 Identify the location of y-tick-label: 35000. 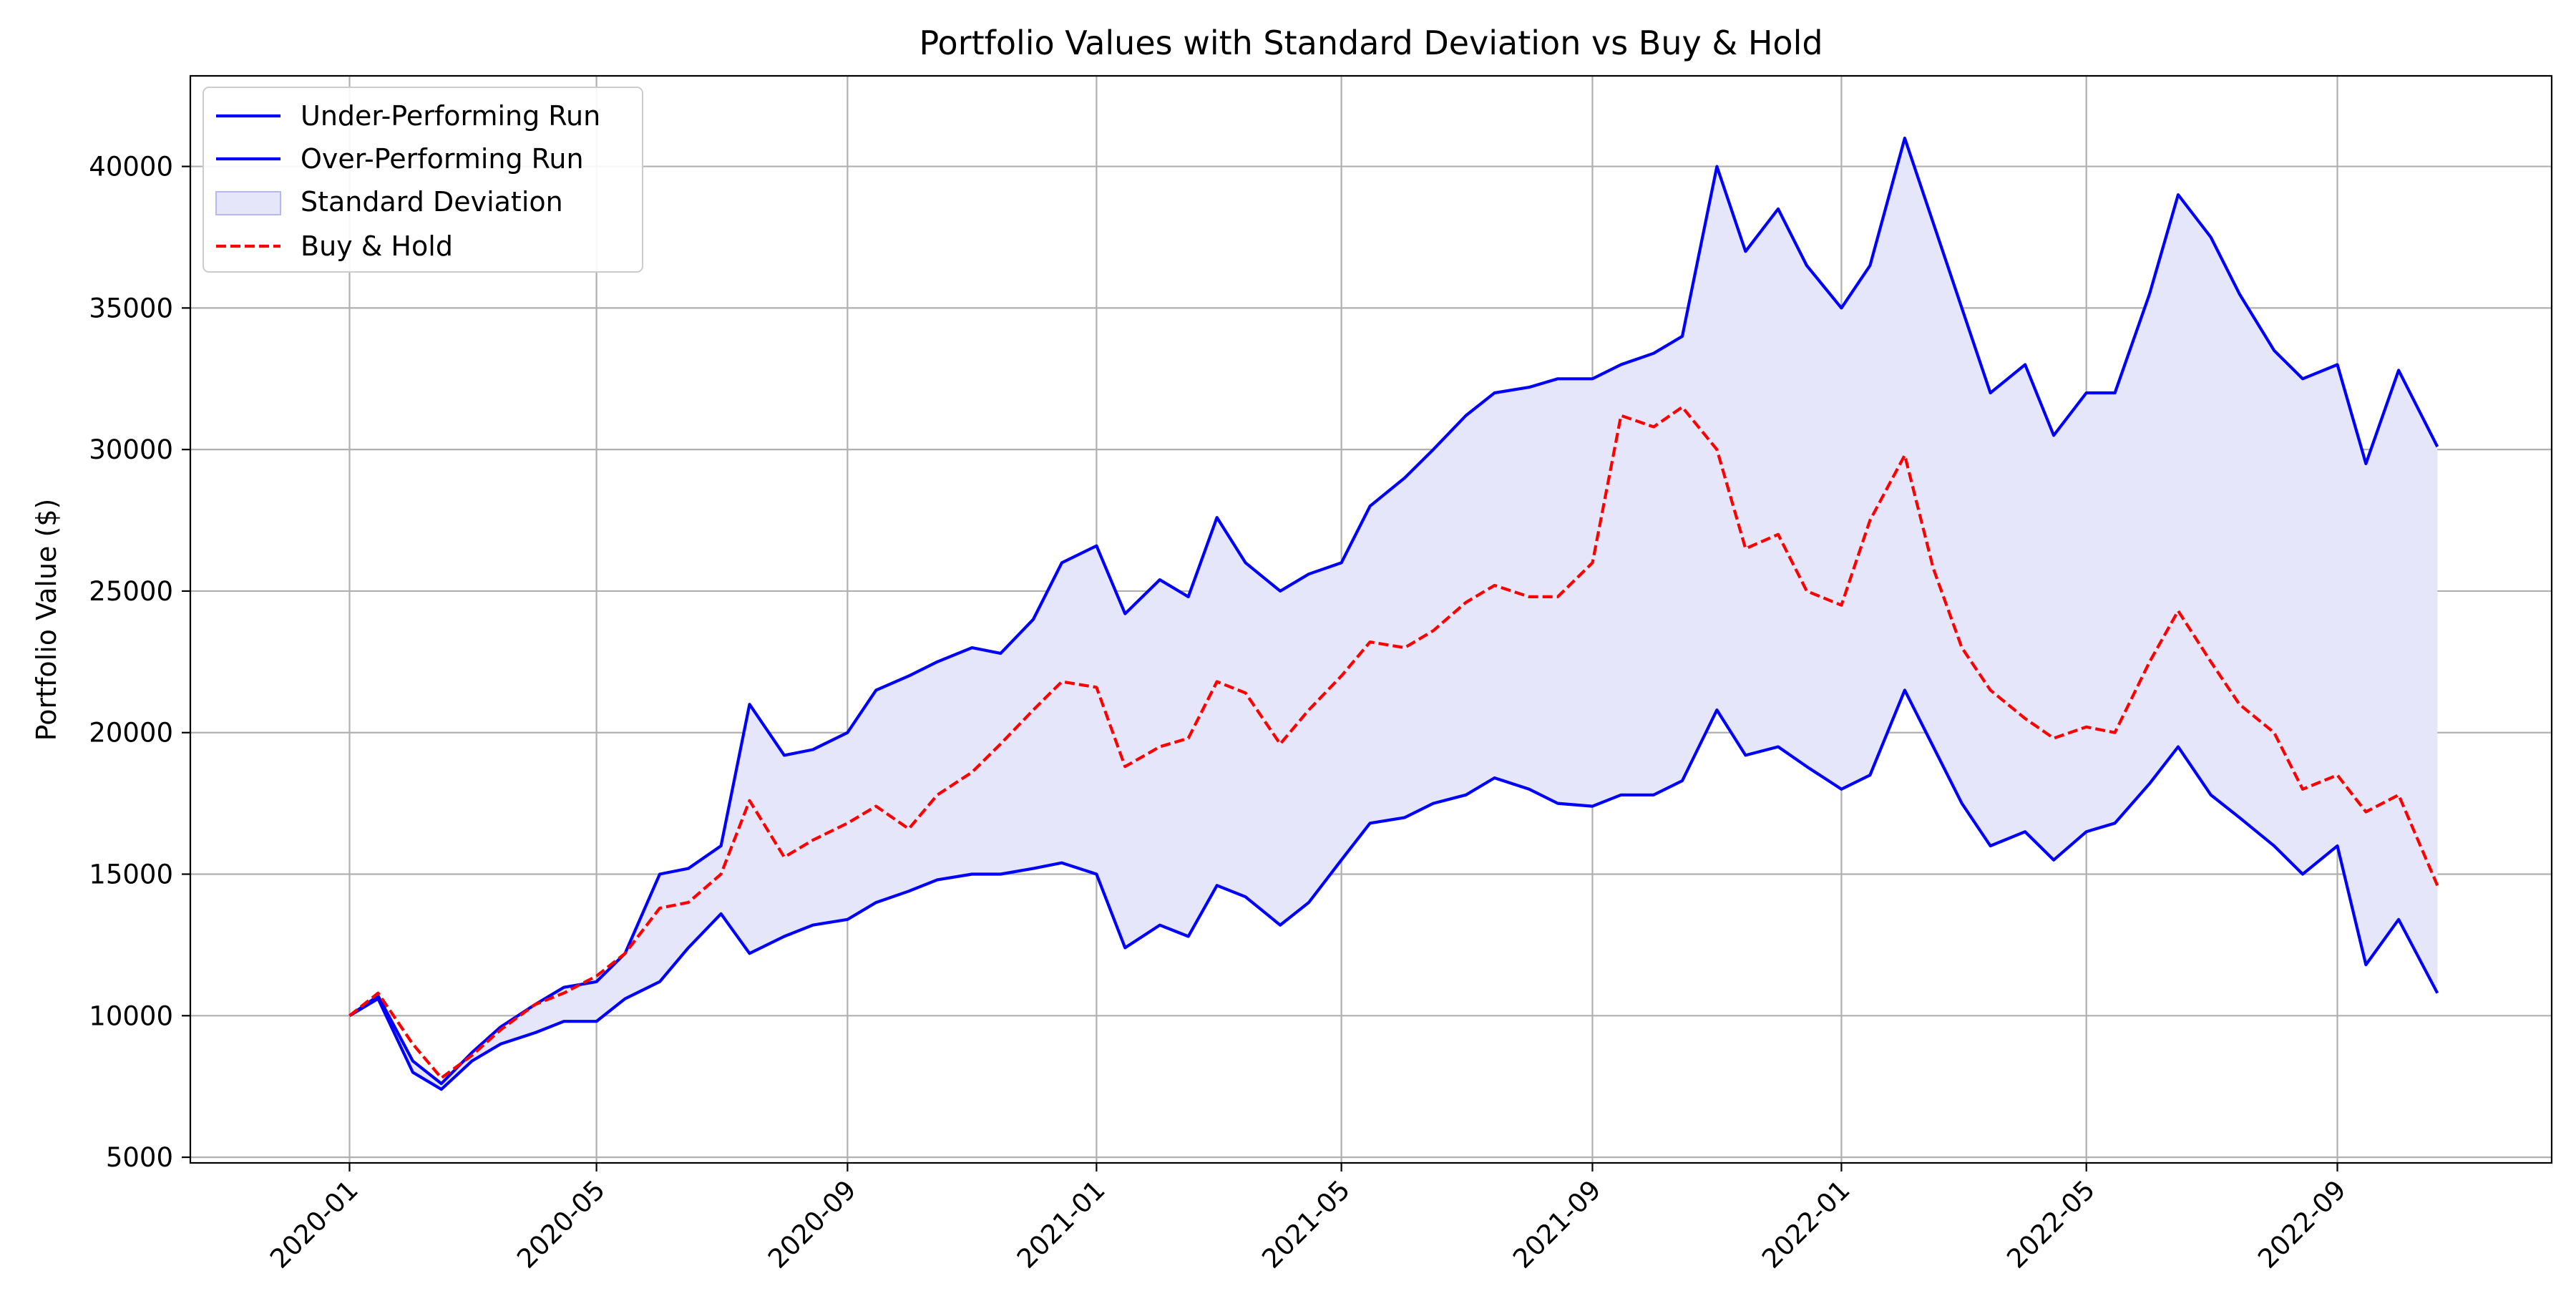
(131, 308).